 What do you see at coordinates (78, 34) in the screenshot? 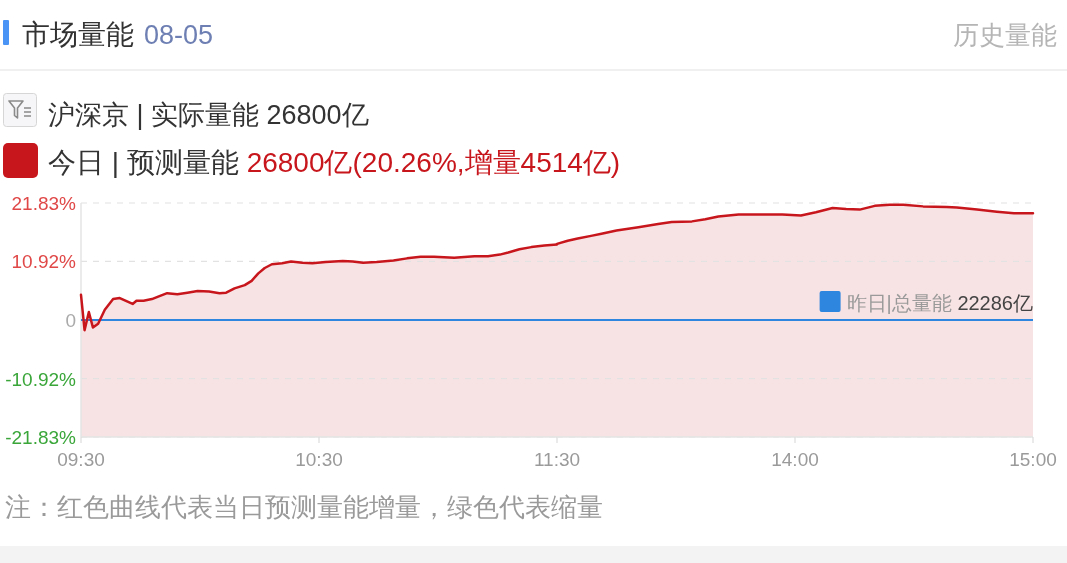
I see `chart-title: 市场量能` at bounding box center [78, 34].